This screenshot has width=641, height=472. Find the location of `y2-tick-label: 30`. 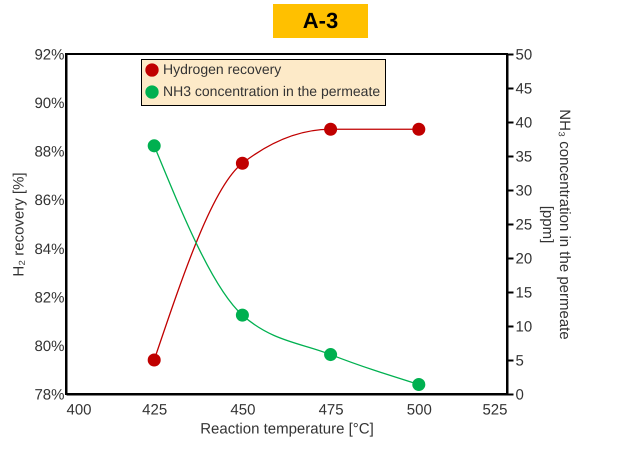

y2-tick-label: 30 is located at coordinates (524, 191).